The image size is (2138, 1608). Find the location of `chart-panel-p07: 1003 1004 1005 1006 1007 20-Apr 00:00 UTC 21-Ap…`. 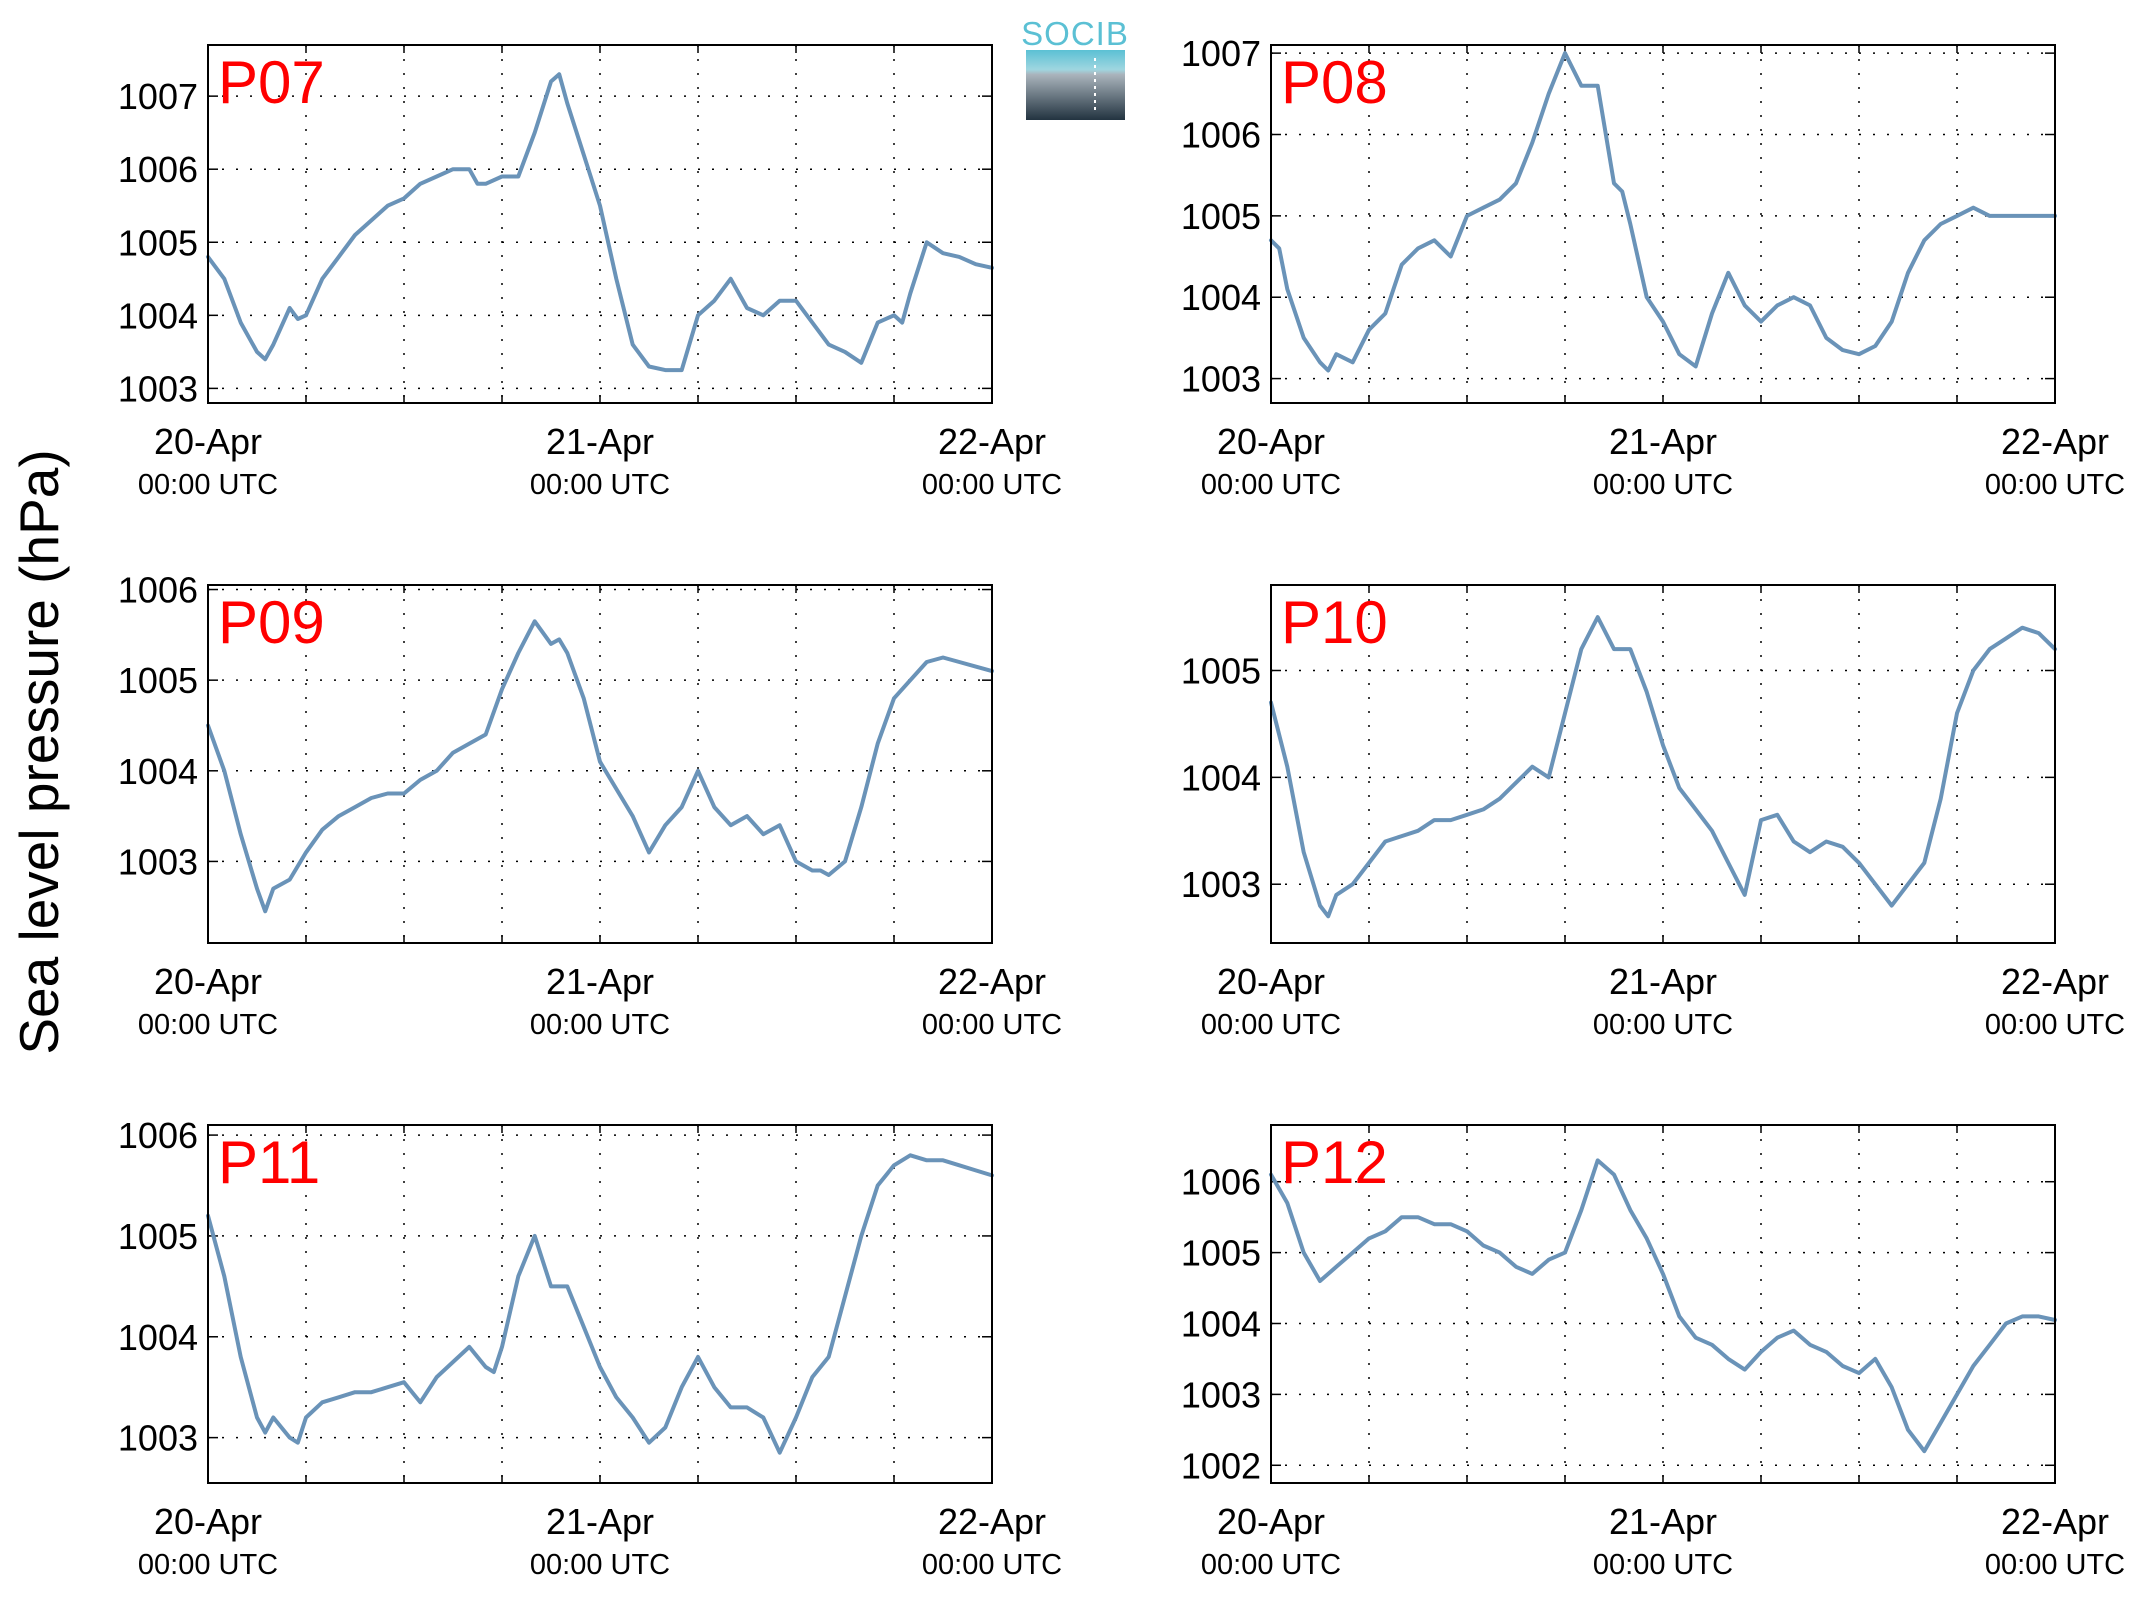

chart-panel-p07: 1003 1004 1005 1006 1007 20-Apr 00:00 UTC 21-Ap… is located at coordinates (590, 272).